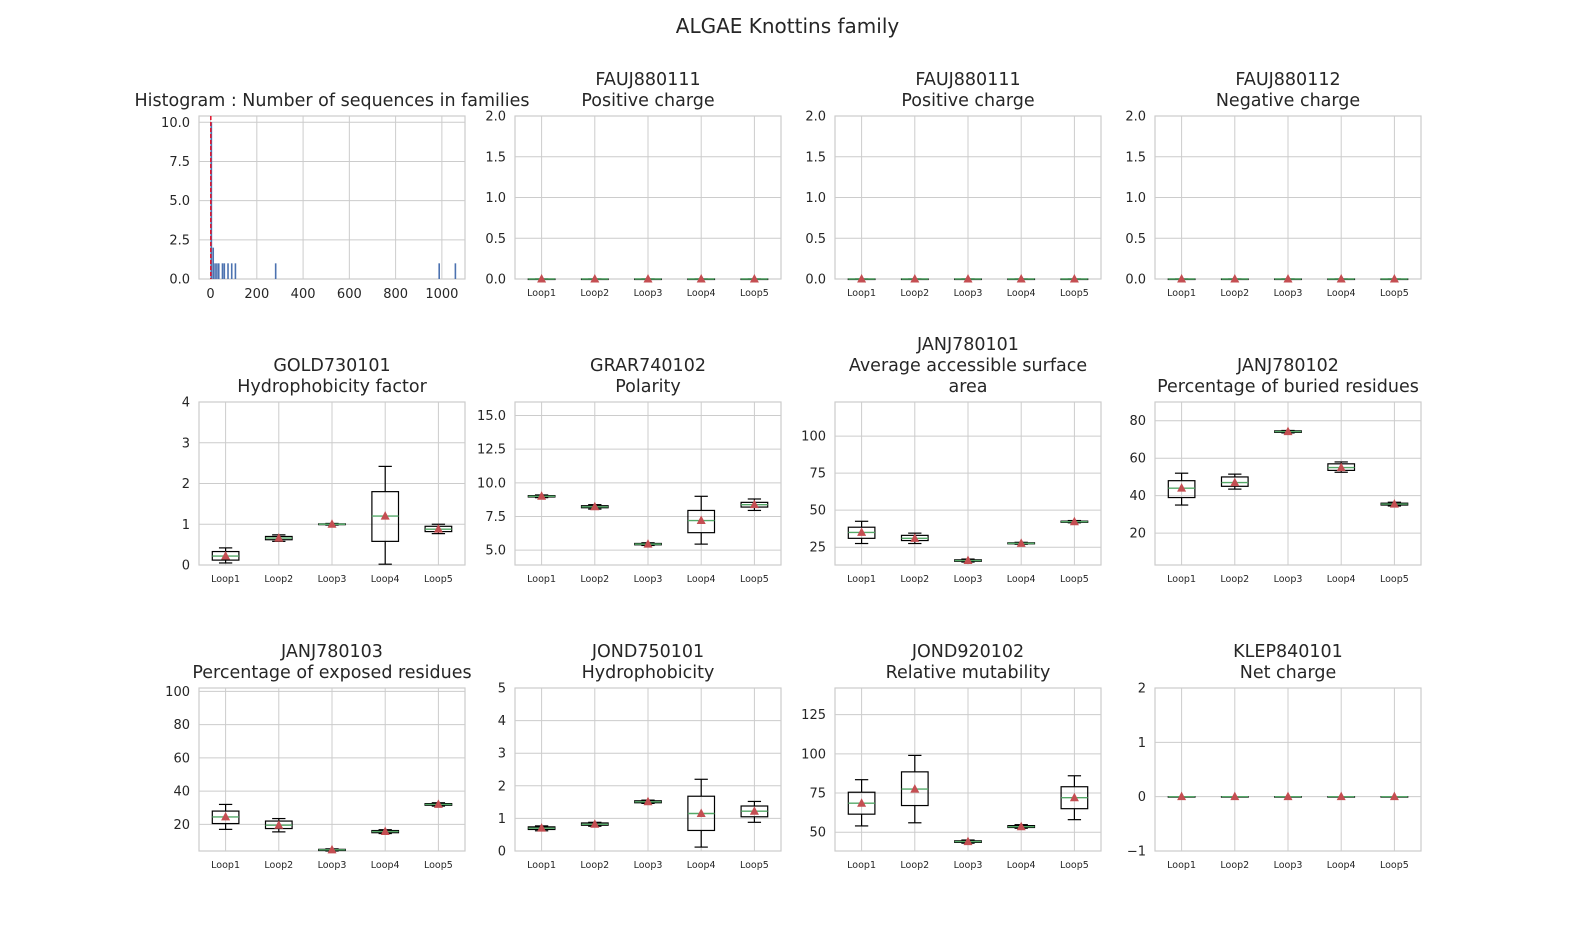 The width and height of the screenshot is (1575, 952). I want to click on y-tick-label: 2, so click(186, 484).